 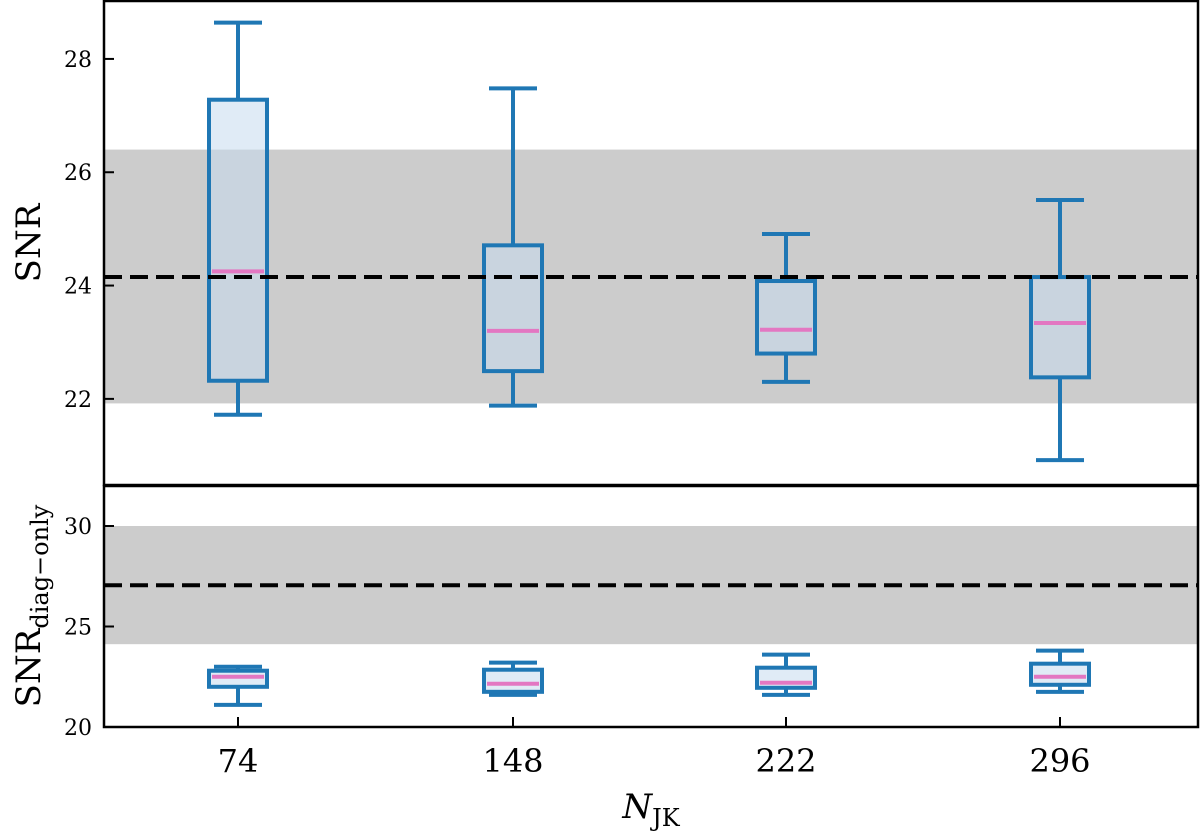 What do you see at coordinates (78, 173) in the screenshot?
I see `y-tick-label: 26` at bounding box center [78, 173].